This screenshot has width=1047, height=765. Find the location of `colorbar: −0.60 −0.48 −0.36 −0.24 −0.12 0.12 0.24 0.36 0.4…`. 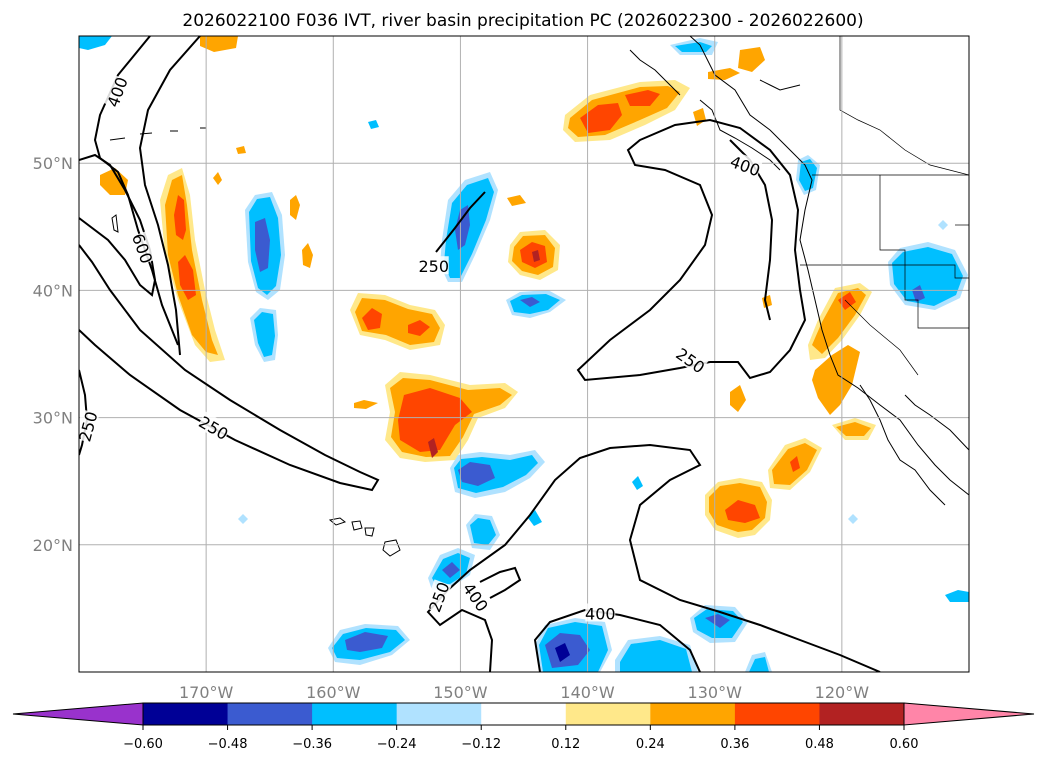

colorbar: −0.60 −0.48 −0.36 −0.24 −0.12 0.12 0.24 0.36 0.4… is located at coordinates (523, 727).